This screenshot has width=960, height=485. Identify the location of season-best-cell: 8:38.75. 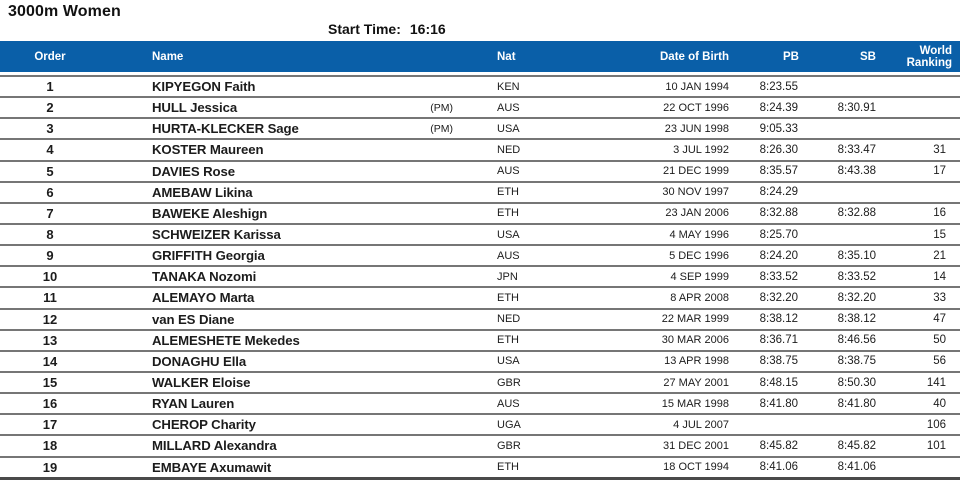
(856, 361).